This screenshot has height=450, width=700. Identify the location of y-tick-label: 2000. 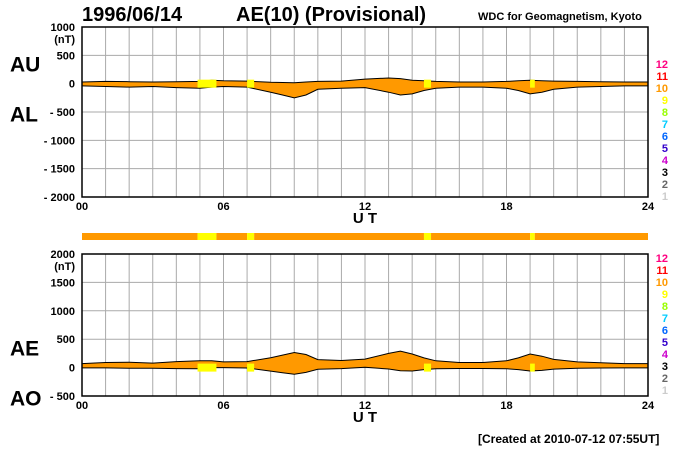
(63, 255).